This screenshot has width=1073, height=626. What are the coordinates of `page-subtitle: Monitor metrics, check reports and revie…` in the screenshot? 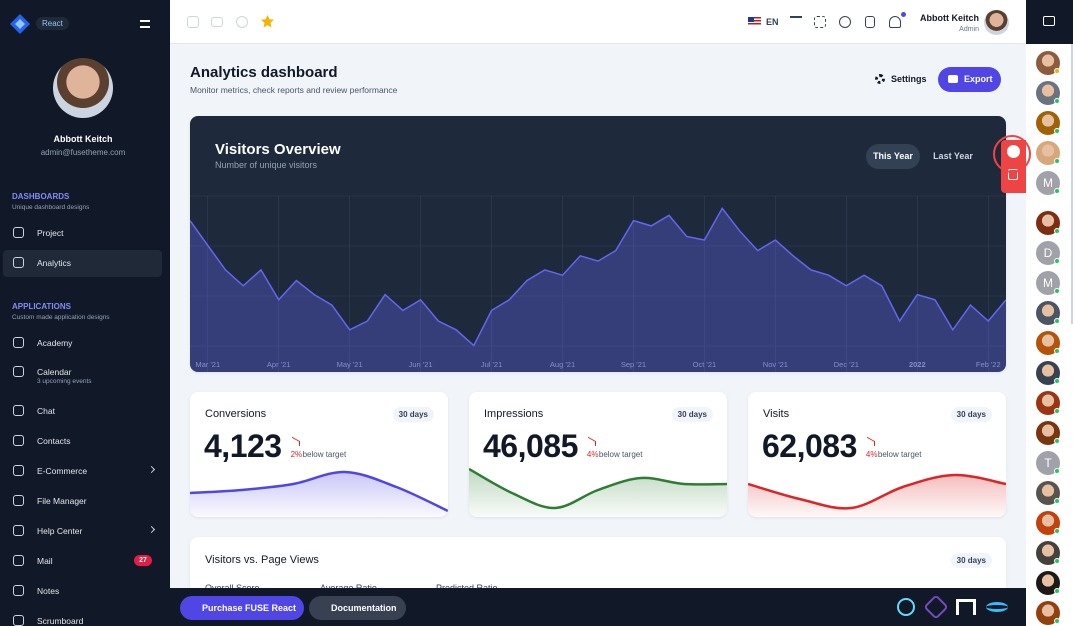 It's located at (294, 90).